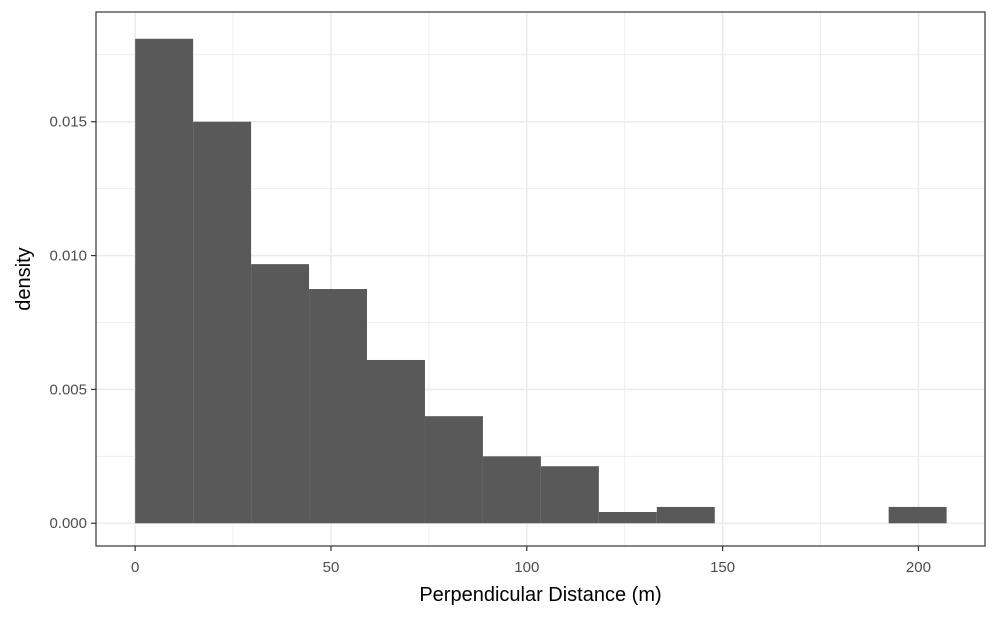  What do you see at coordinates (526, 567) in the screenshot?
I see `x-tick-label: 100` at bounding box center [526, 567].